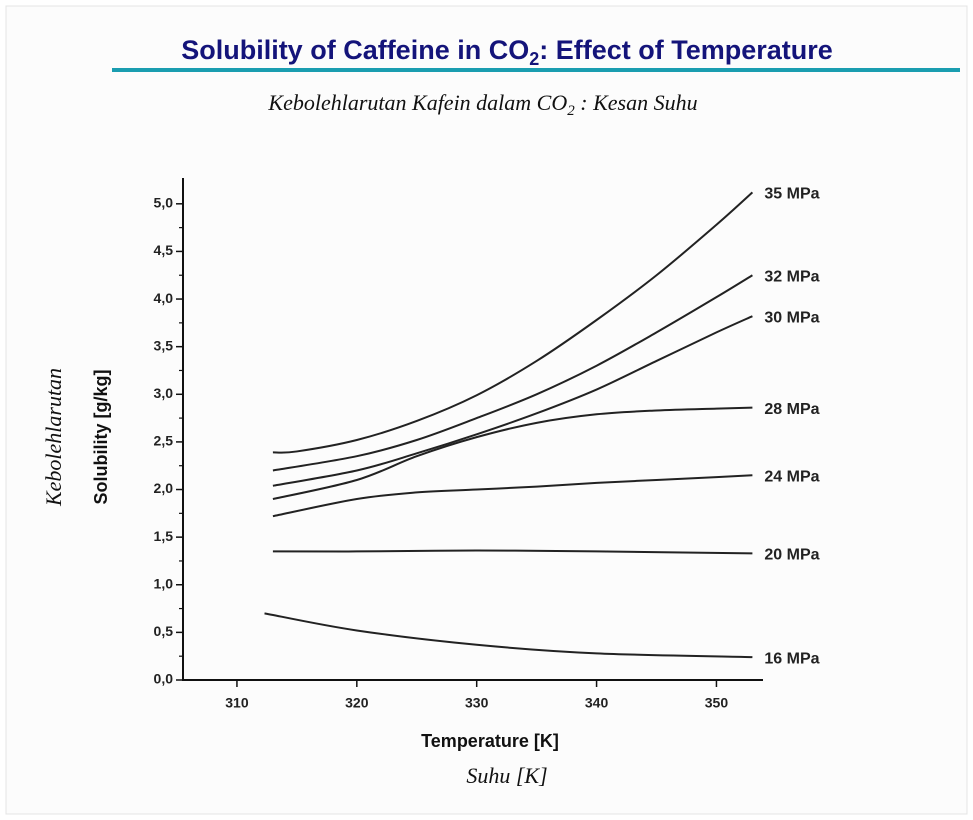  What do you see at coordinates (791, 317) in the screenshot?
I see `series-label: 30 MPa` at bounding box center [791, 317].